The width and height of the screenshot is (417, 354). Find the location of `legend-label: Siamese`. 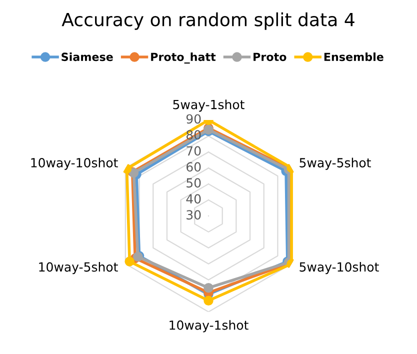

legend-label: Siamese is located at coordinates (87, 57).